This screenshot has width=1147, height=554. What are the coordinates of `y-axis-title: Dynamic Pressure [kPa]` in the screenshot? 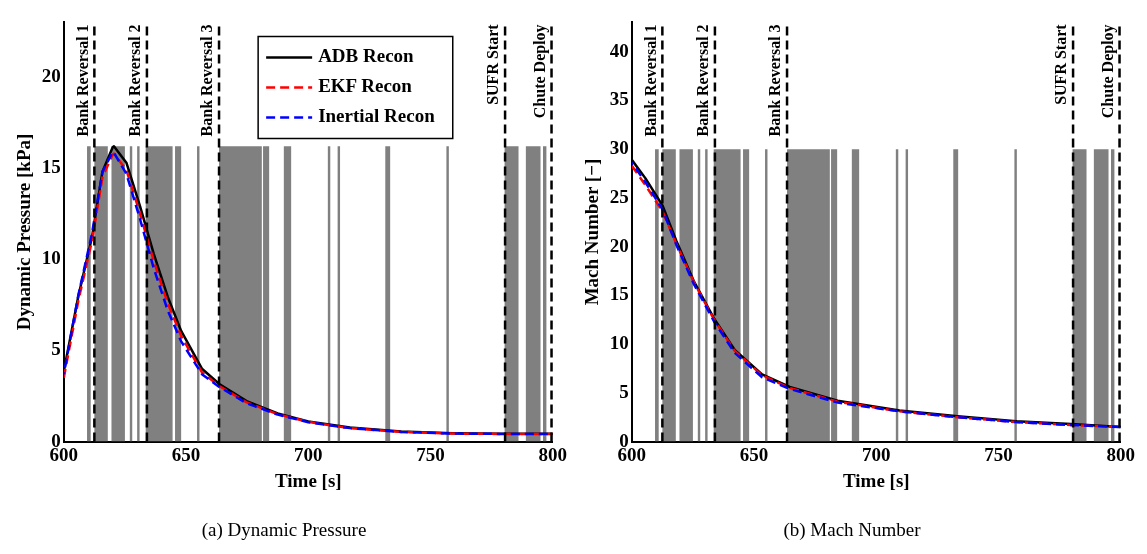 It's located at (24, 232).